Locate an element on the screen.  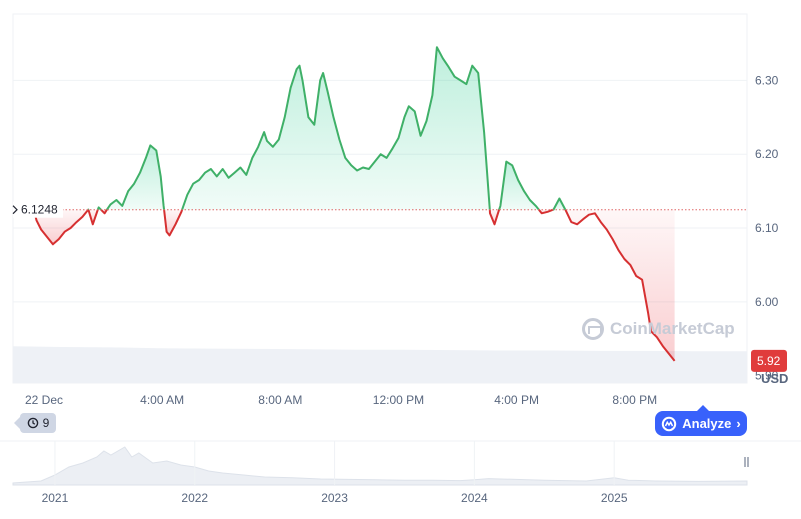
navigator-area is located at coordinates (380, 466).